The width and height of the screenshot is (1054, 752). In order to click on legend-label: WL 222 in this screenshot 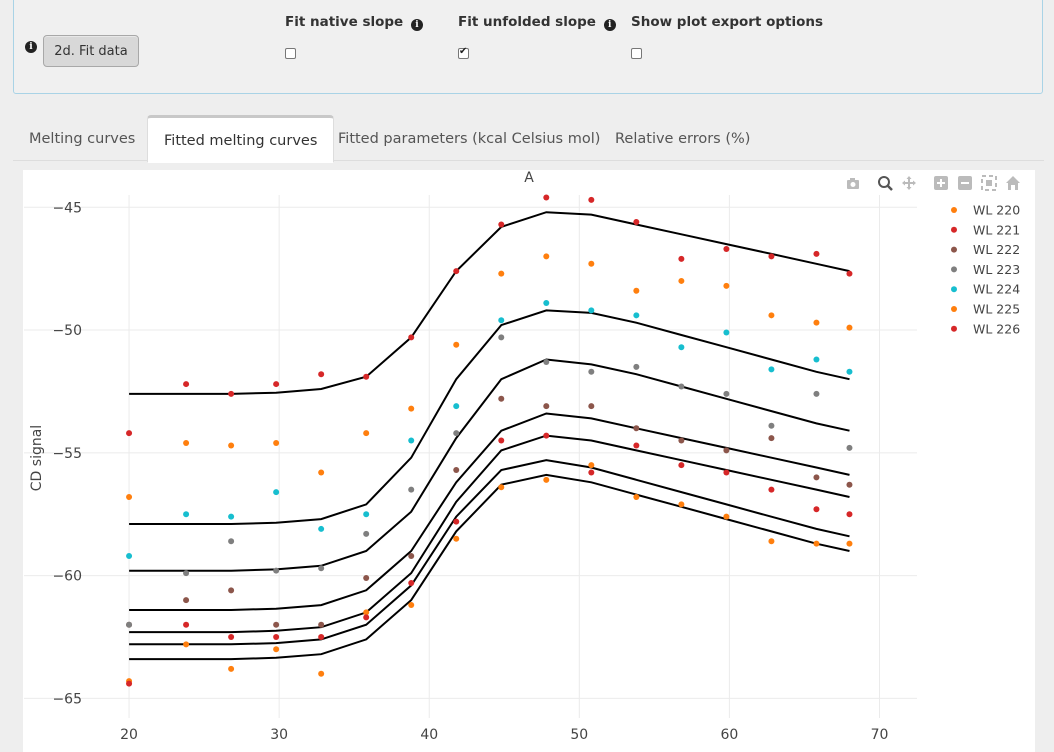, I will do `click(996, 249)`.